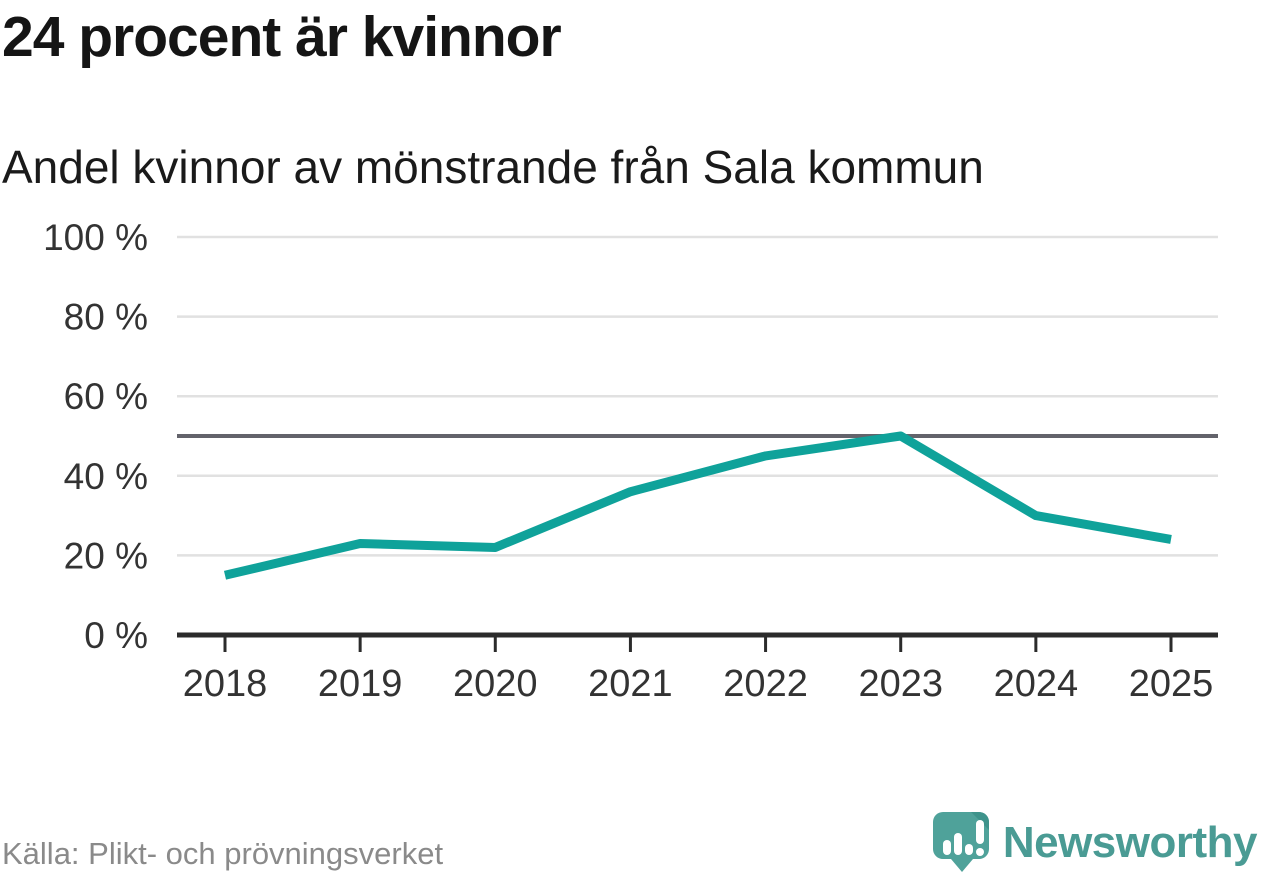 Image resolution: width=1262 pixels, height=879 pixels. I want to click on x-tick-label: 2020, so click(495, 684).